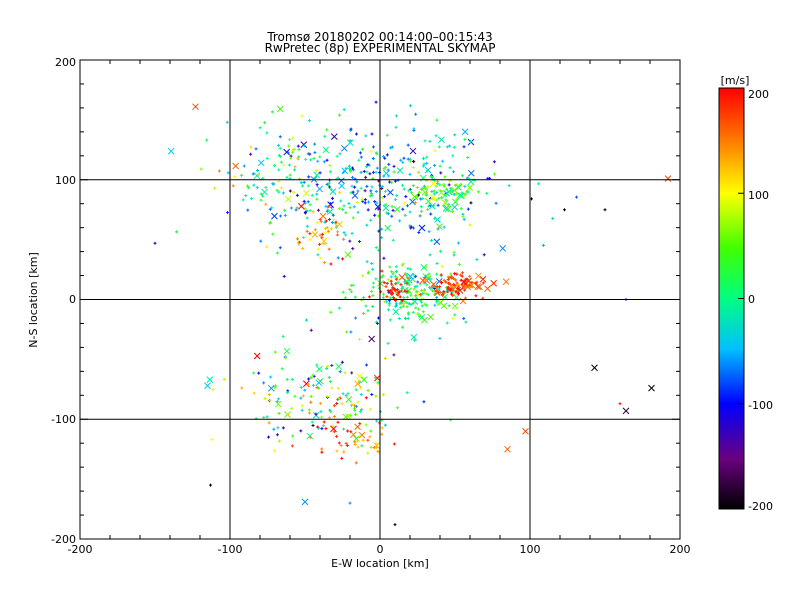 This screenshot has width=800, height=600. What do you see at coordinates (33, 300) in the screenshot?
I see `y-axis-label: N-S location [km]` at bounding box center [33, 300].